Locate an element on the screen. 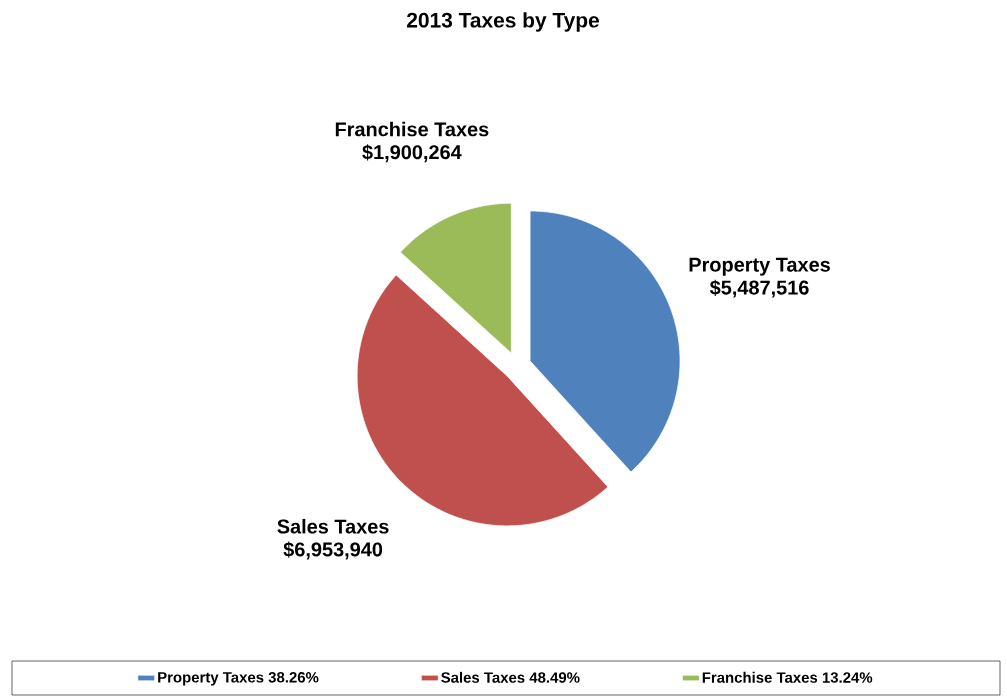  text: 48.49% is located at coordinates (554, 677).